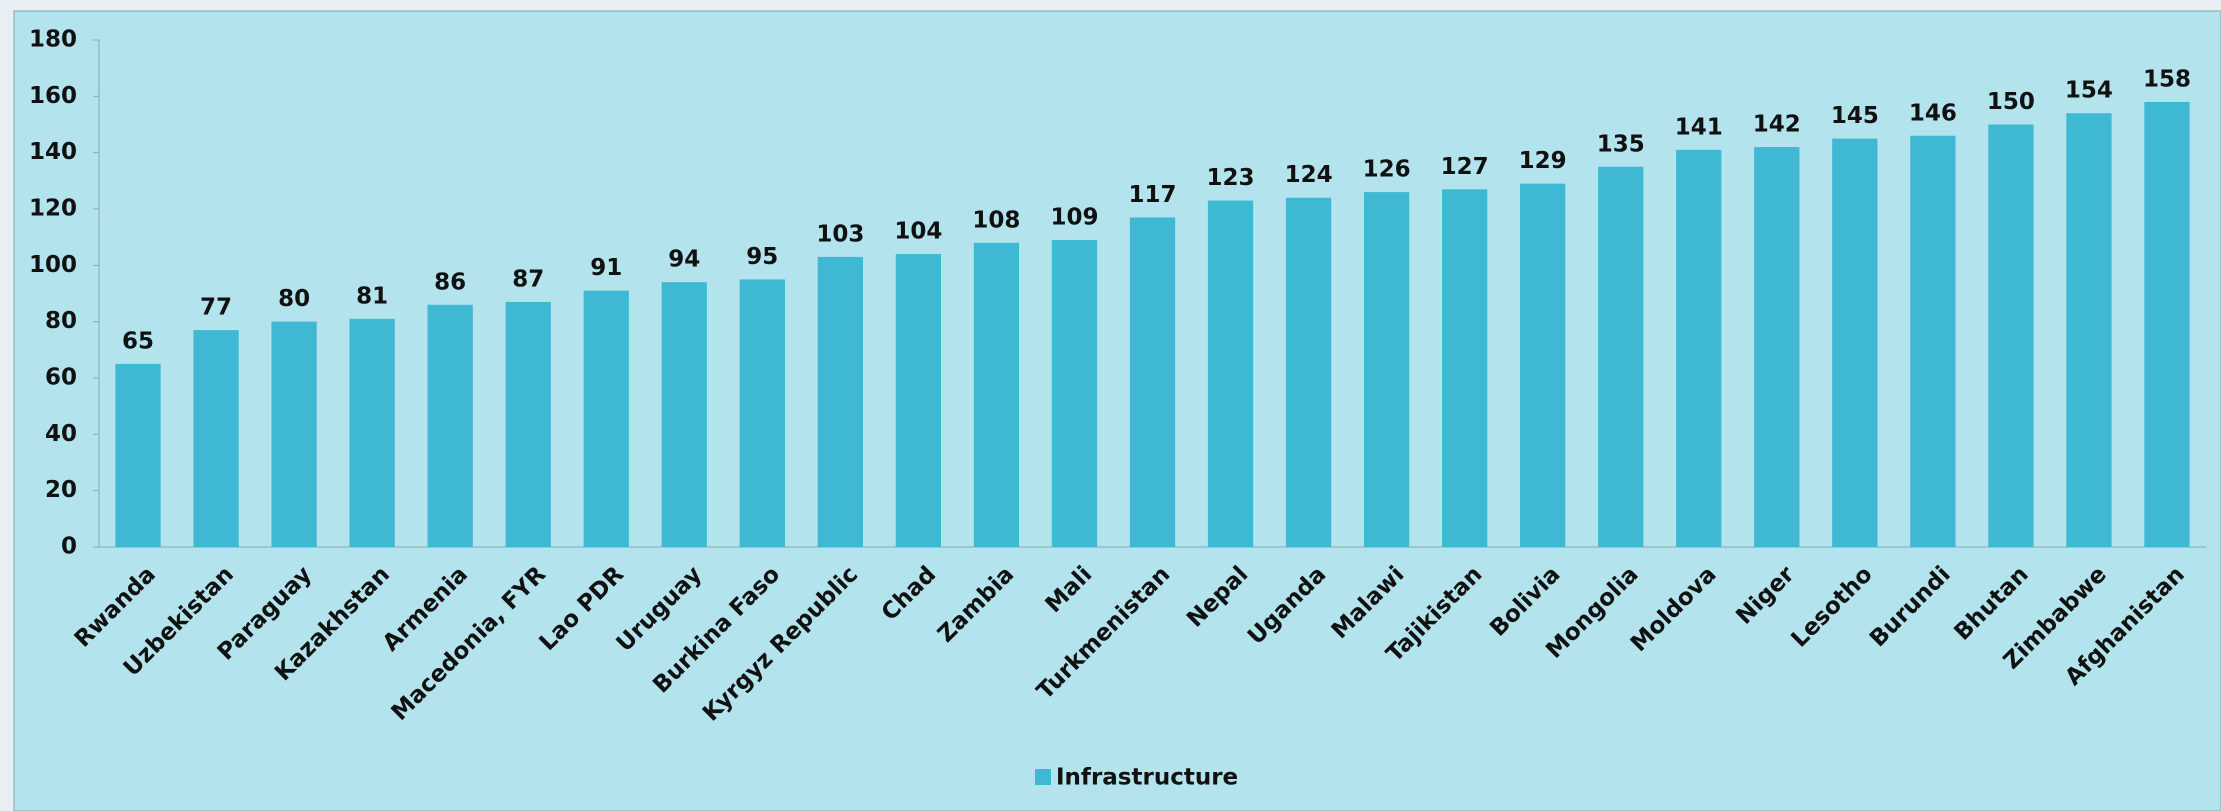 This screenshot has width=2221, height=811. I want to click on data-label: 146, so click(1933, 113).